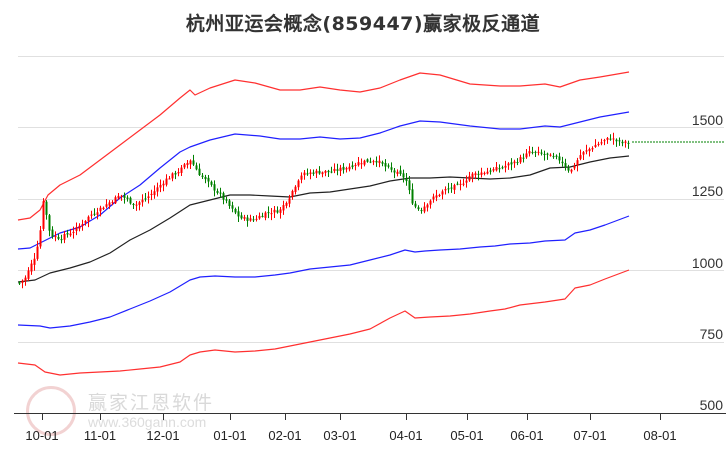 This screenshot has height=450, width=726. Describe the element at coordinates (711, 405) in the screenshot. I see `y-tick-label: 500` at that location.